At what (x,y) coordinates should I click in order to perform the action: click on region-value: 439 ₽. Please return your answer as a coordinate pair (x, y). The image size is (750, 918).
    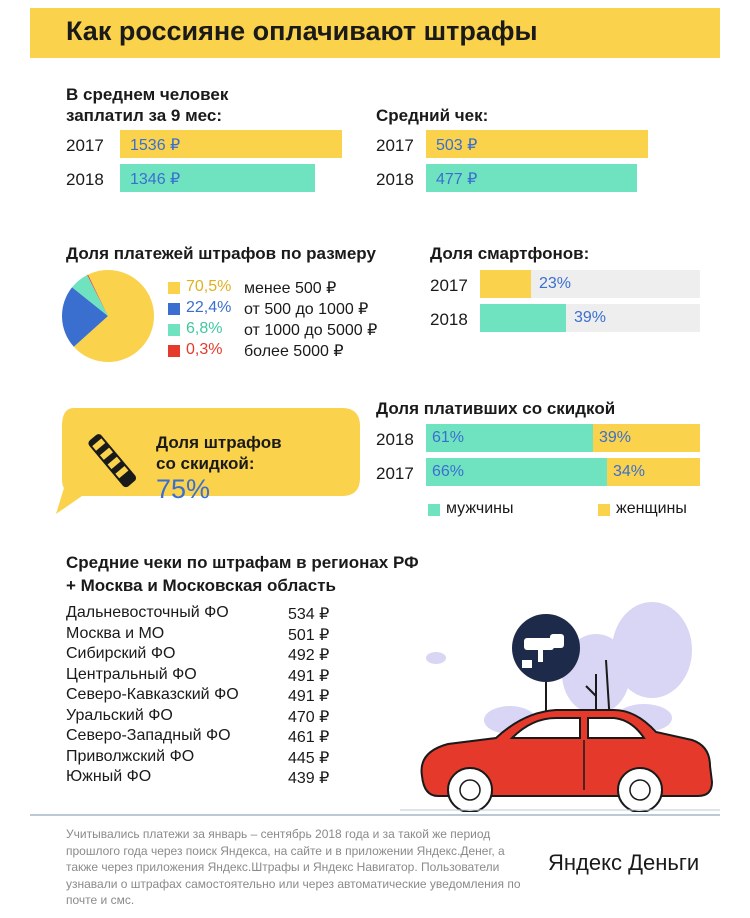
    Looking at the image, I should click on (309, 778).